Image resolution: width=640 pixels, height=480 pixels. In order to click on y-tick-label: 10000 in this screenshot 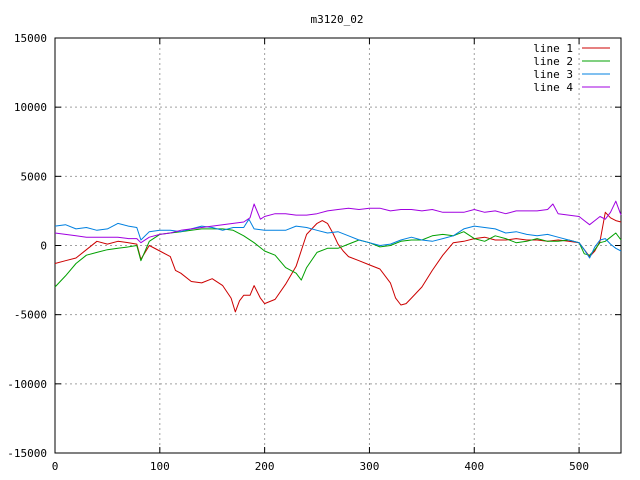, I will do `click(30, 107)`.